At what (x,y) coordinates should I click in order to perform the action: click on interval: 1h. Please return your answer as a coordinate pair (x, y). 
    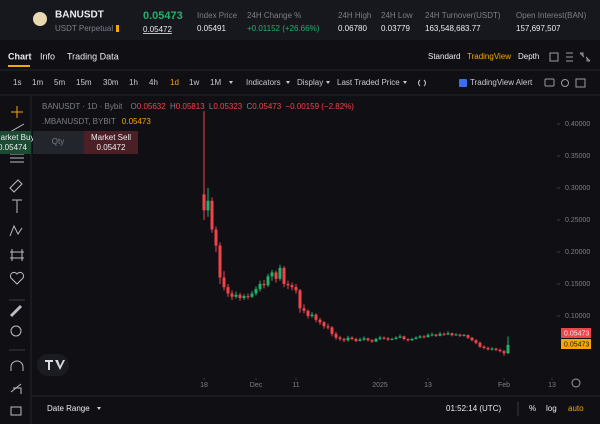
    Looking at the image, I should click on (133, 82).